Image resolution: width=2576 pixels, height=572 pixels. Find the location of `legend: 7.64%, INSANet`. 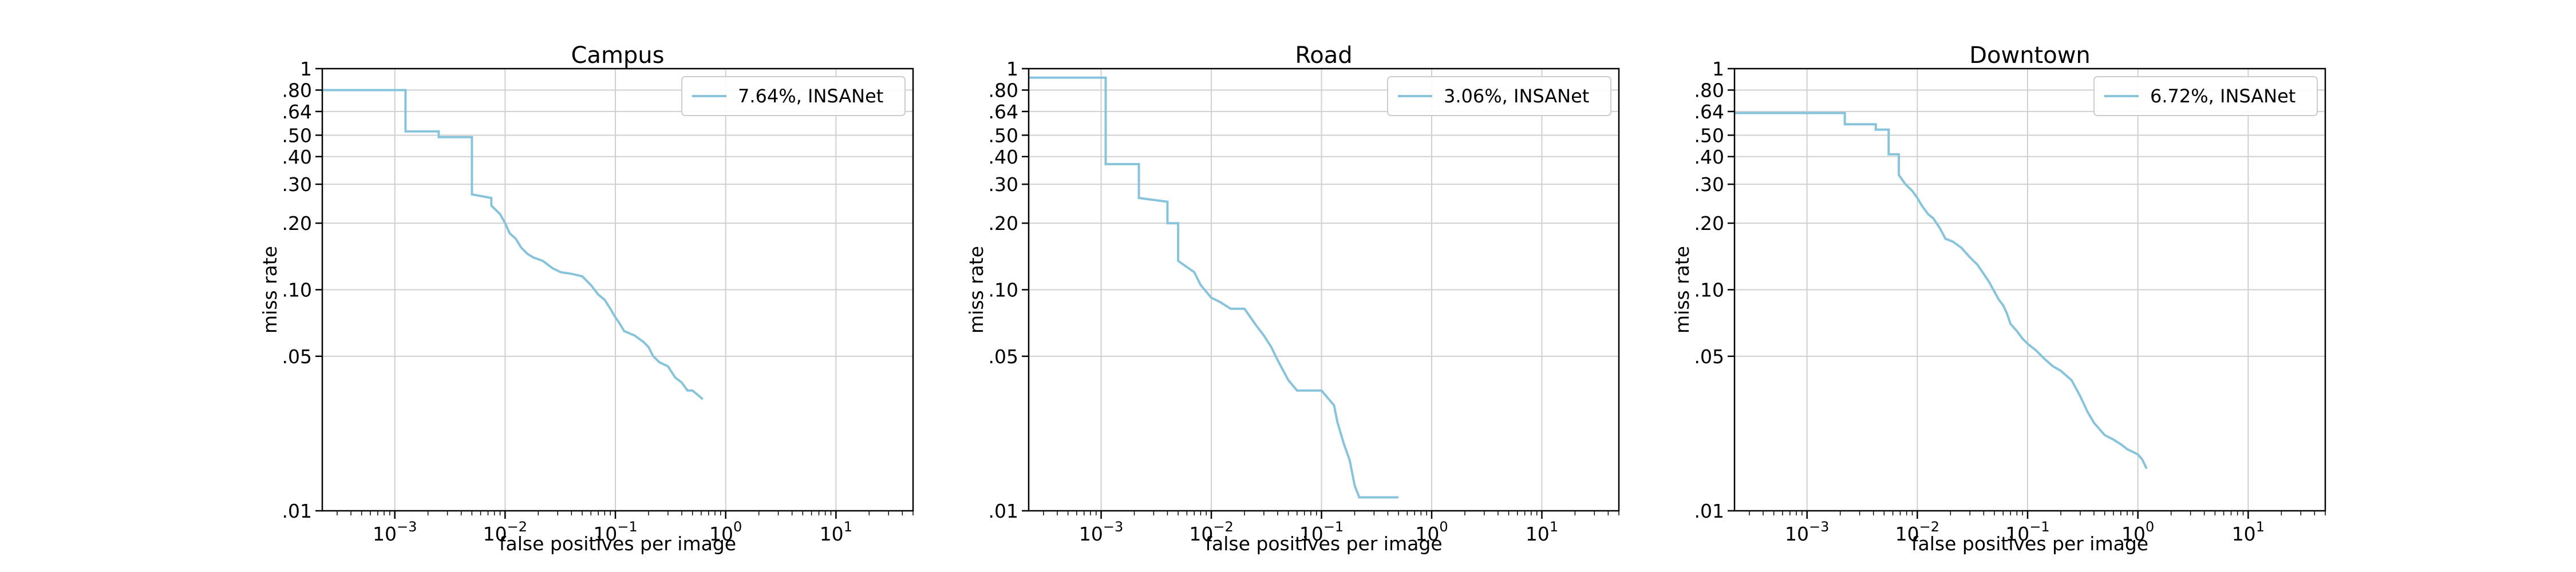

legend: 7.64%, INSANet is located at coordinates (793, 96).